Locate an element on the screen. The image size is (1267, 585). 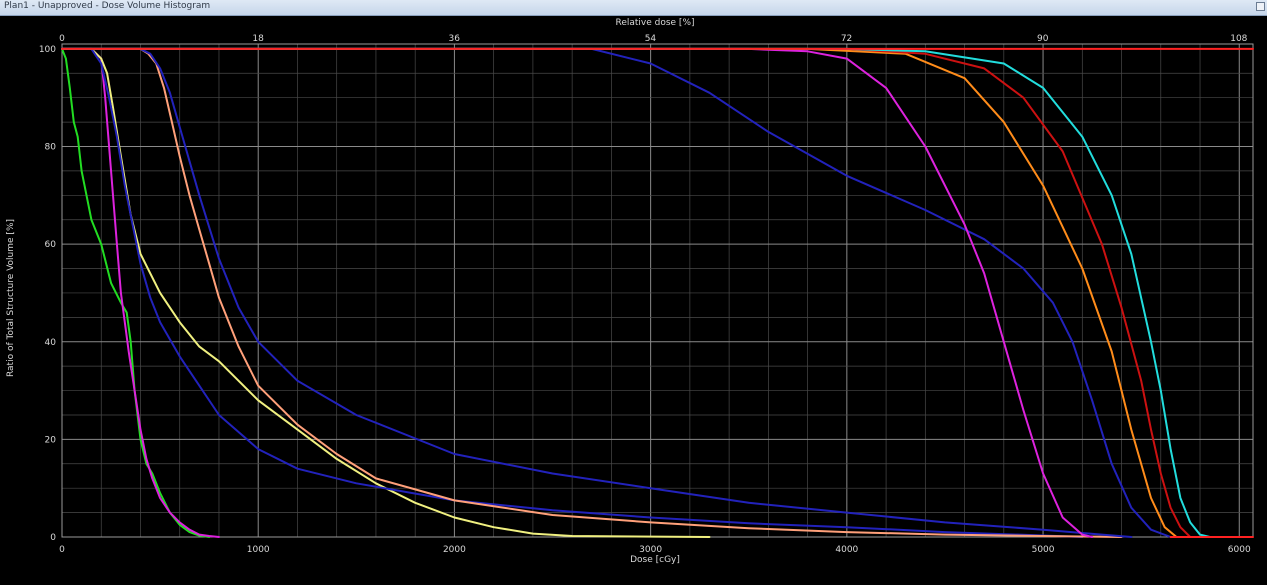
y-tick-label: 20 is located at coordinates (51, 440).